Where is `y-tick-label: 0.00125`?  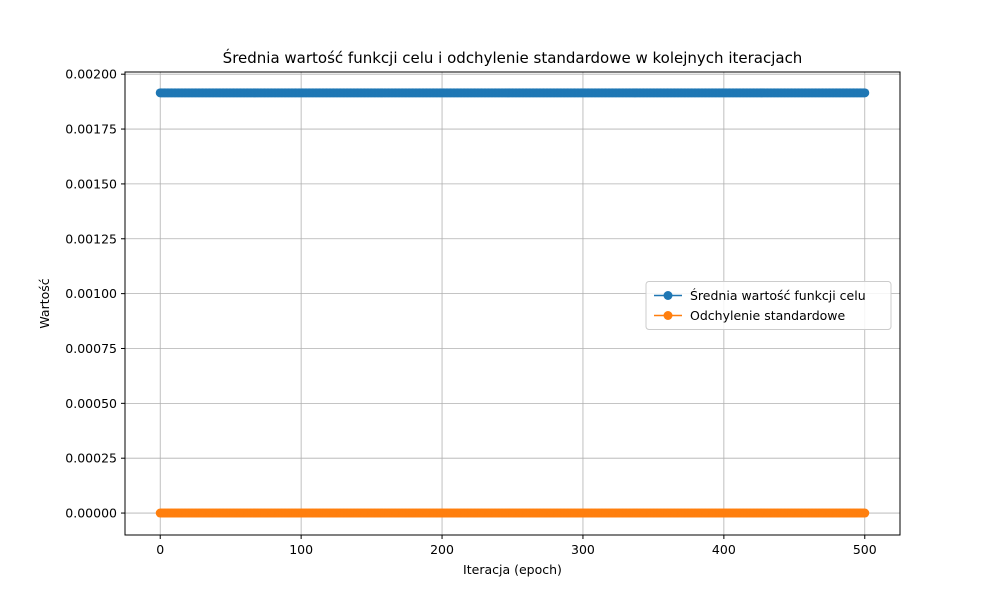 y-tick-label: 0.00125 is located at coordinates (91, 238).